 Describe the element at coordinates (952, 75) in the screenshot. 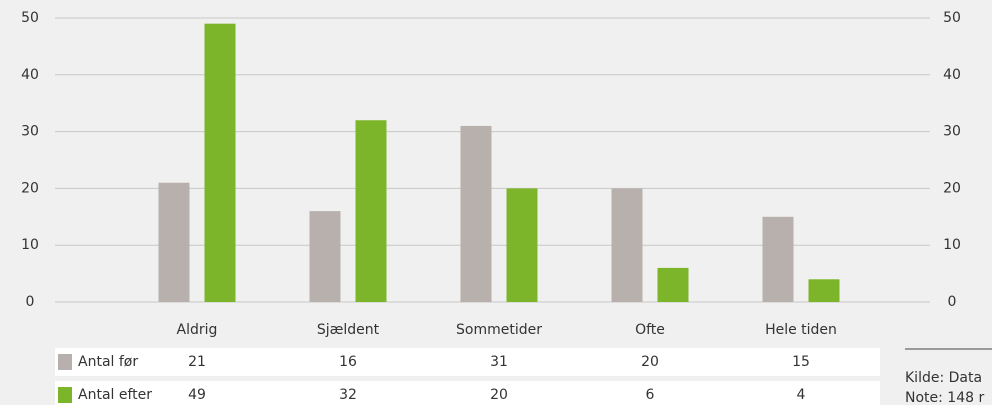

I see `y2-tick-label: 40` at that location.